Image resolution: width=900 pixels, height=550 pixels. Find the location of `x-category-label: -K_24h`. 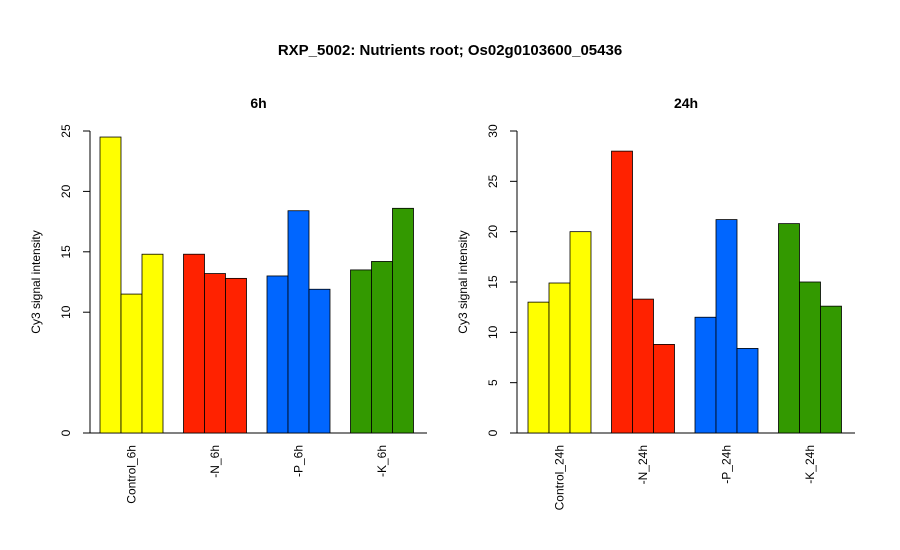

x-category-label: -K_24h is located at coordinates (810, 464).